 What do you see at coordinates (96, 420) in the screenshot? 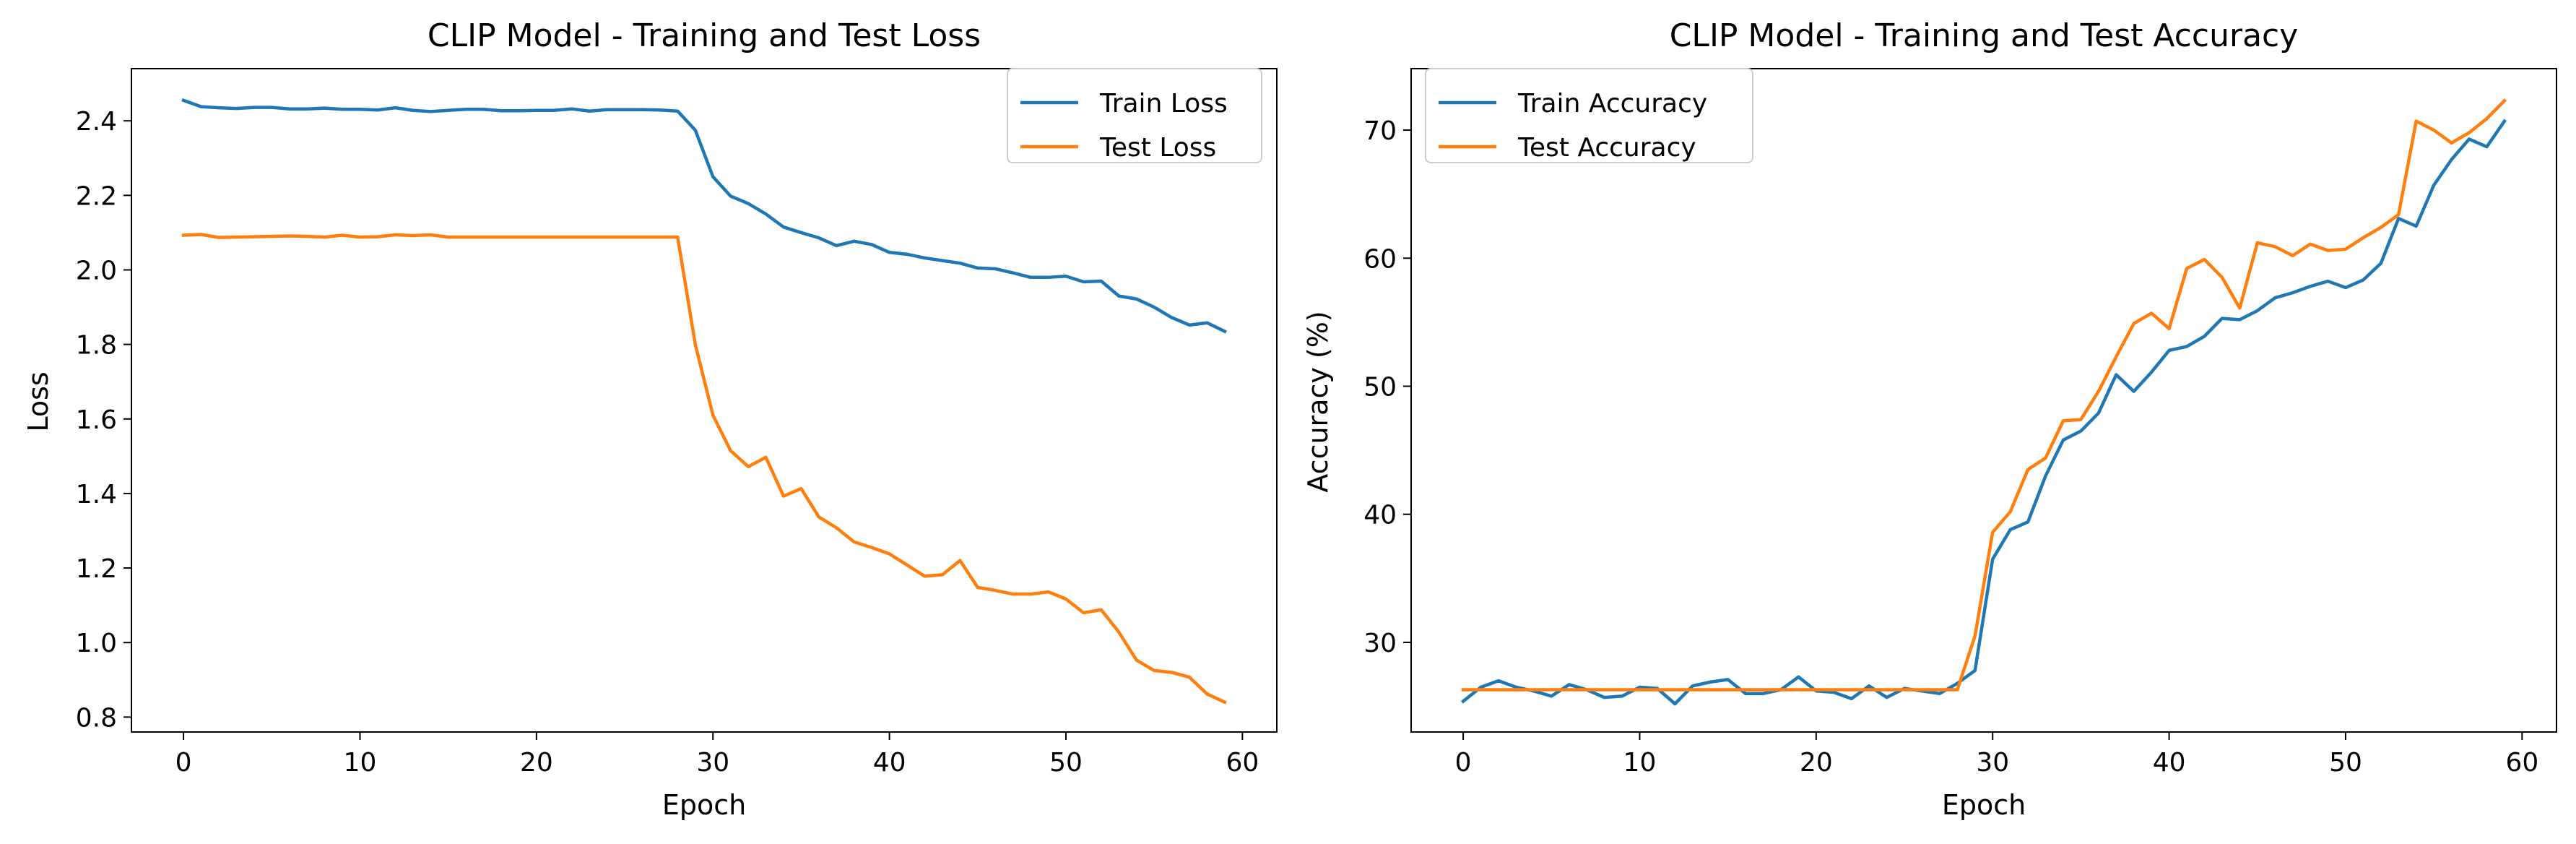
I see `y-tick-label: 1.6` at bounding box center [96, 420].